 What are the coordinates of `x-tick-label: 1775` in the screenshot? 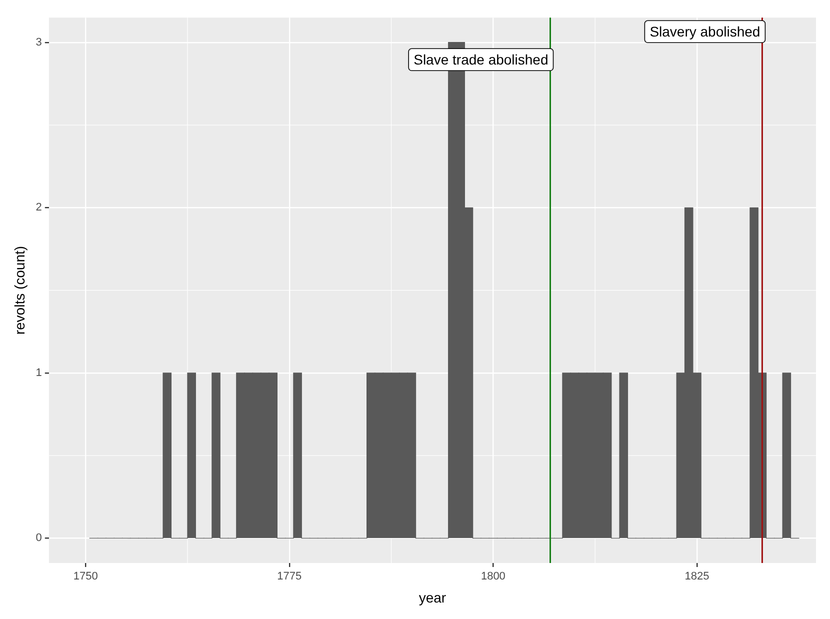 It's located at (289, 576).